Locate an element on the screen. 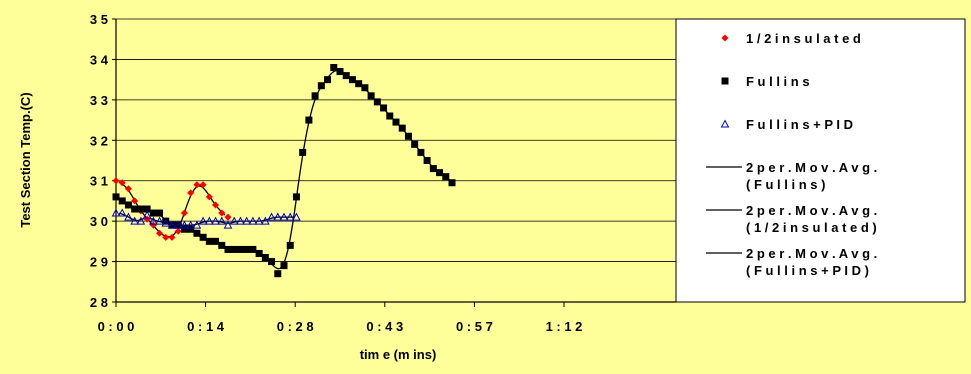 Image resolution: width=971 pixels, height=374 pixels. x-tick-label: 0 : 2 8 is located at coordinates (295, 326).